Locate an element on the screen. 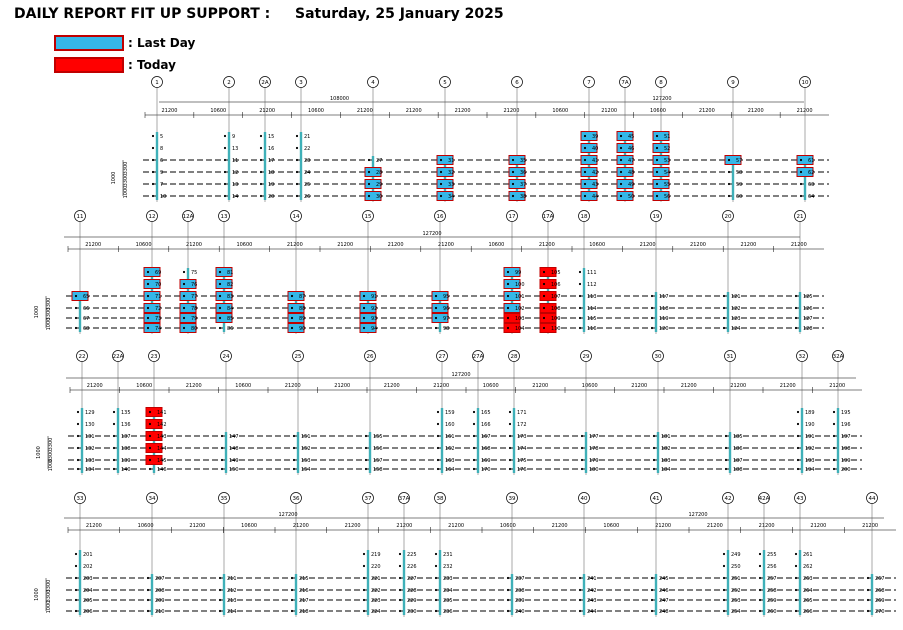  support-number: 60 is located at coordinates (739, 197).